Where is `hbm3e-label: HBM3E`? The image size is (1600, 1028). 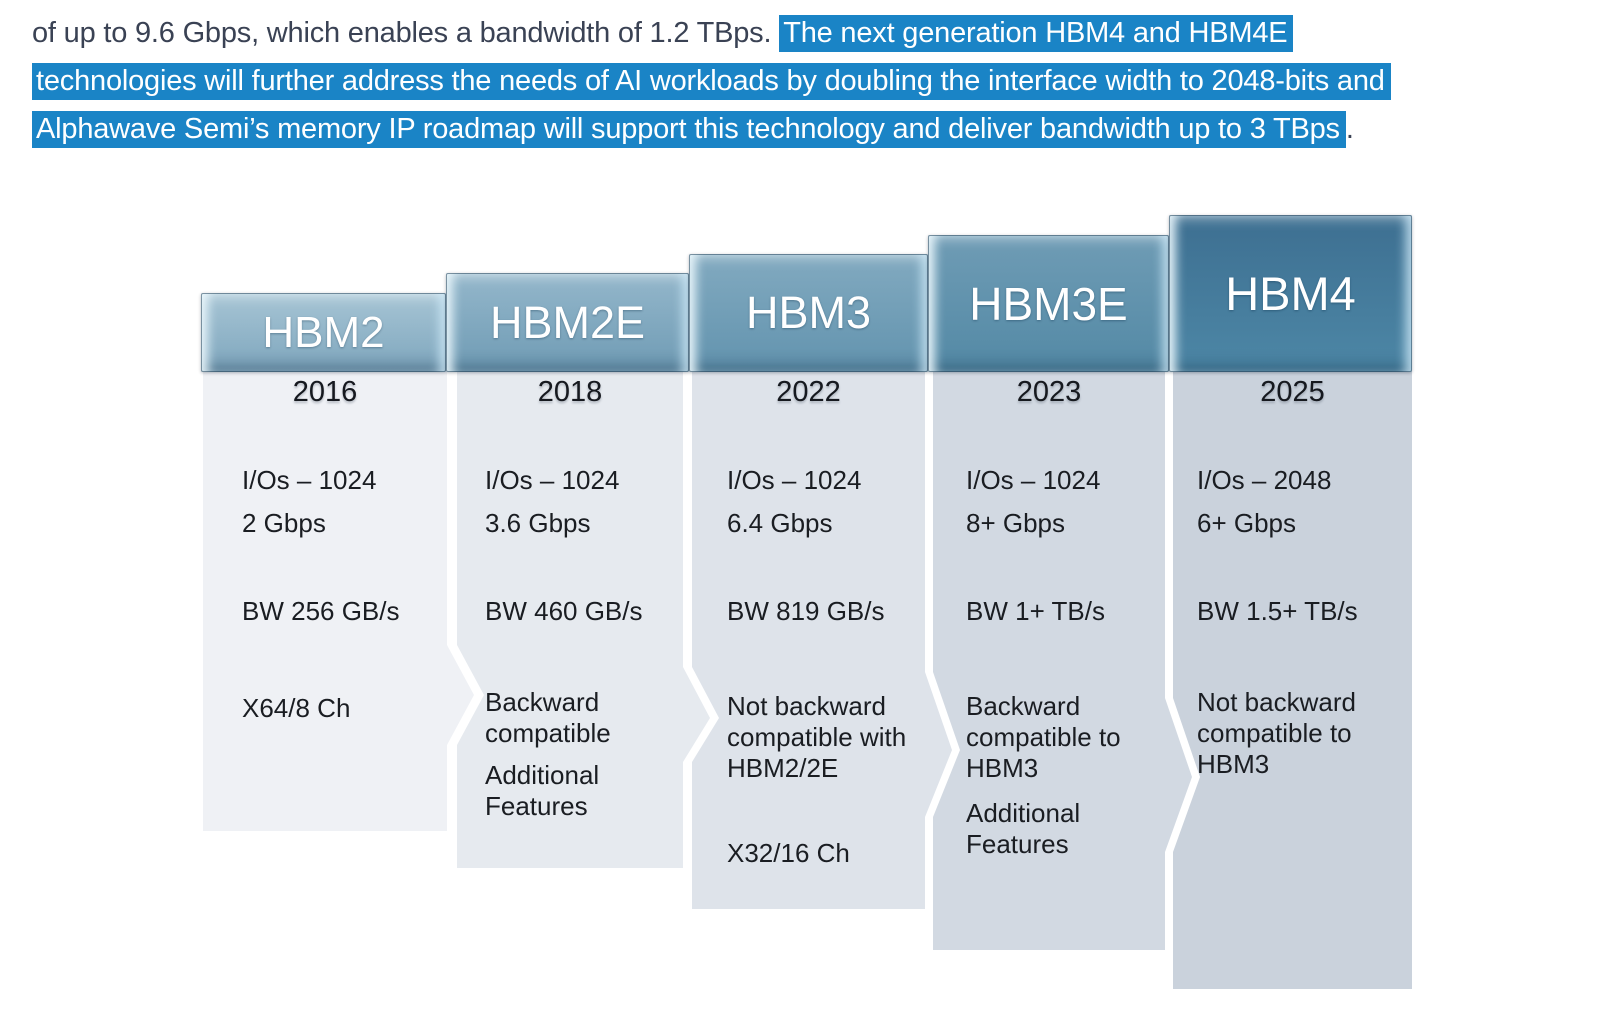 hbm3e-label: HBM3E is located at coordinates (1048, 303).